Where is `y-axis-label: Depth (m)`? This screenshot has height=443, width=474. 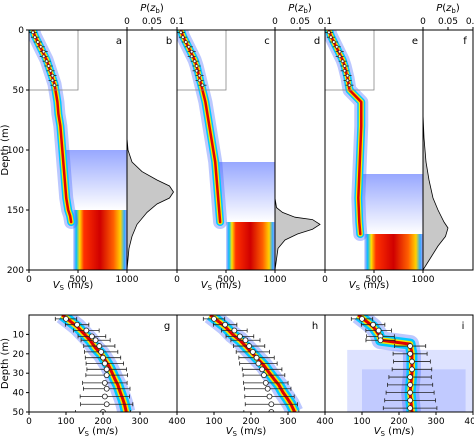
y-axis-label: Depth (m) is located at coordinates (5, 363).